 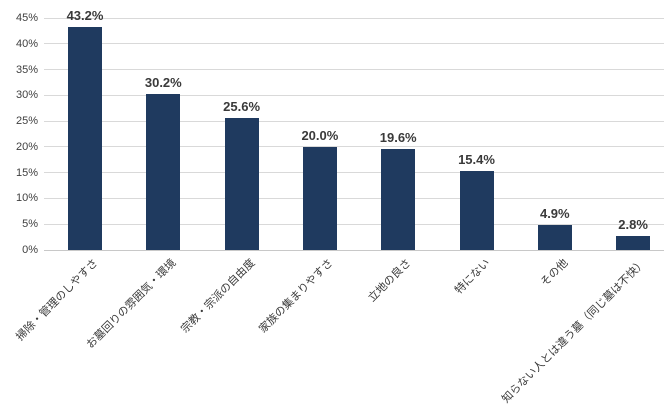 What do you see at coordinates (554, 273) in the screenshot?
I see `category-label: その他` at bounding box center [554, 273].